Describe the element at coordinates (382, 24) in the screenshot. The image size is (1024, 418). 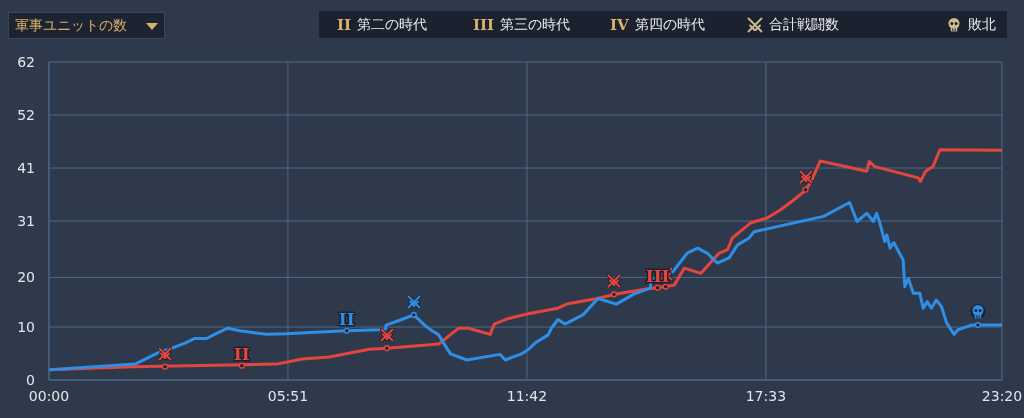
I see `text: II 第二の時代` at that location.